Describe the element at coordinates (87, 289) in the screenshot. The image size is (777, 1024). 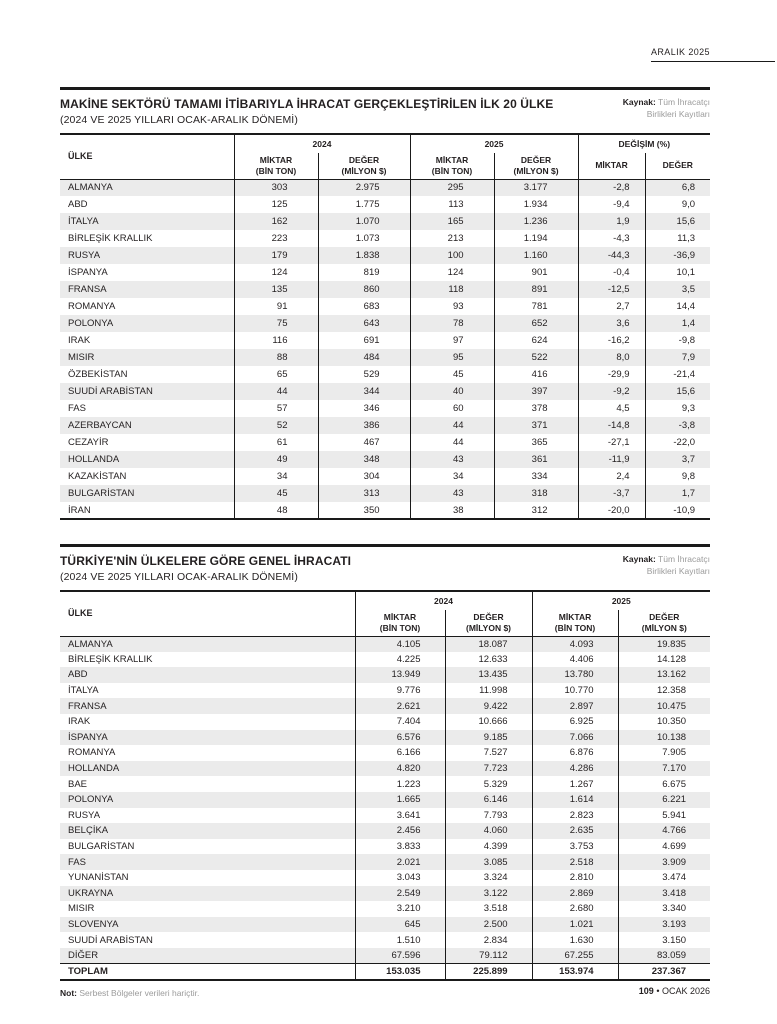
I see `country-cell: FRANSA` at that location.